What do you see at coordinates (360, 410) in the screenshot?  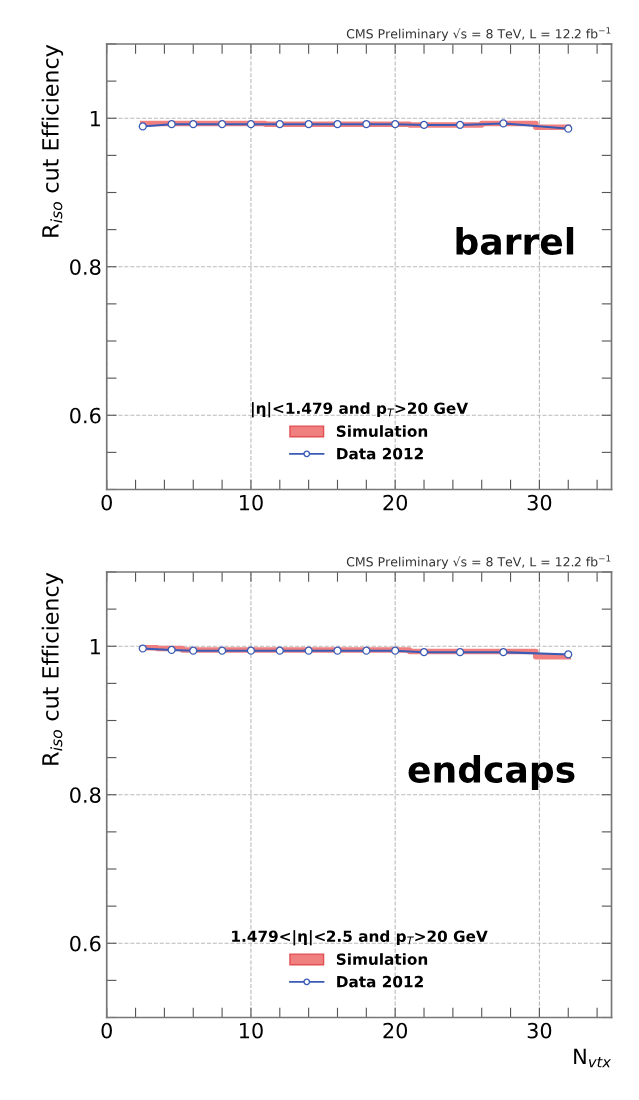 I see `legend-title: |η|<1.479 and p$_{T}$>20 GeV` at bounding box center [360, 410].